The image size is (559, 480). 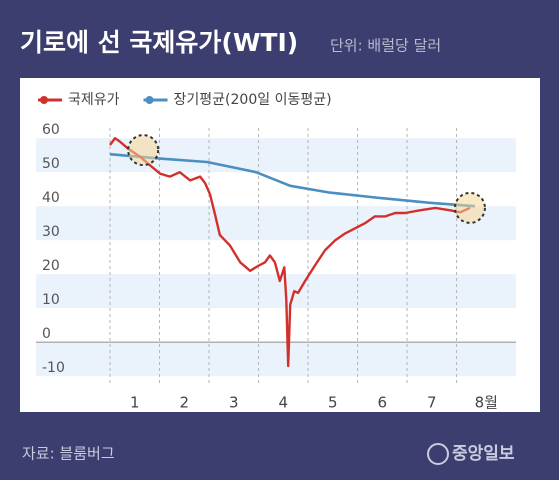 I want to click on x-tick-label: 8월, so click(x=486, y=403).